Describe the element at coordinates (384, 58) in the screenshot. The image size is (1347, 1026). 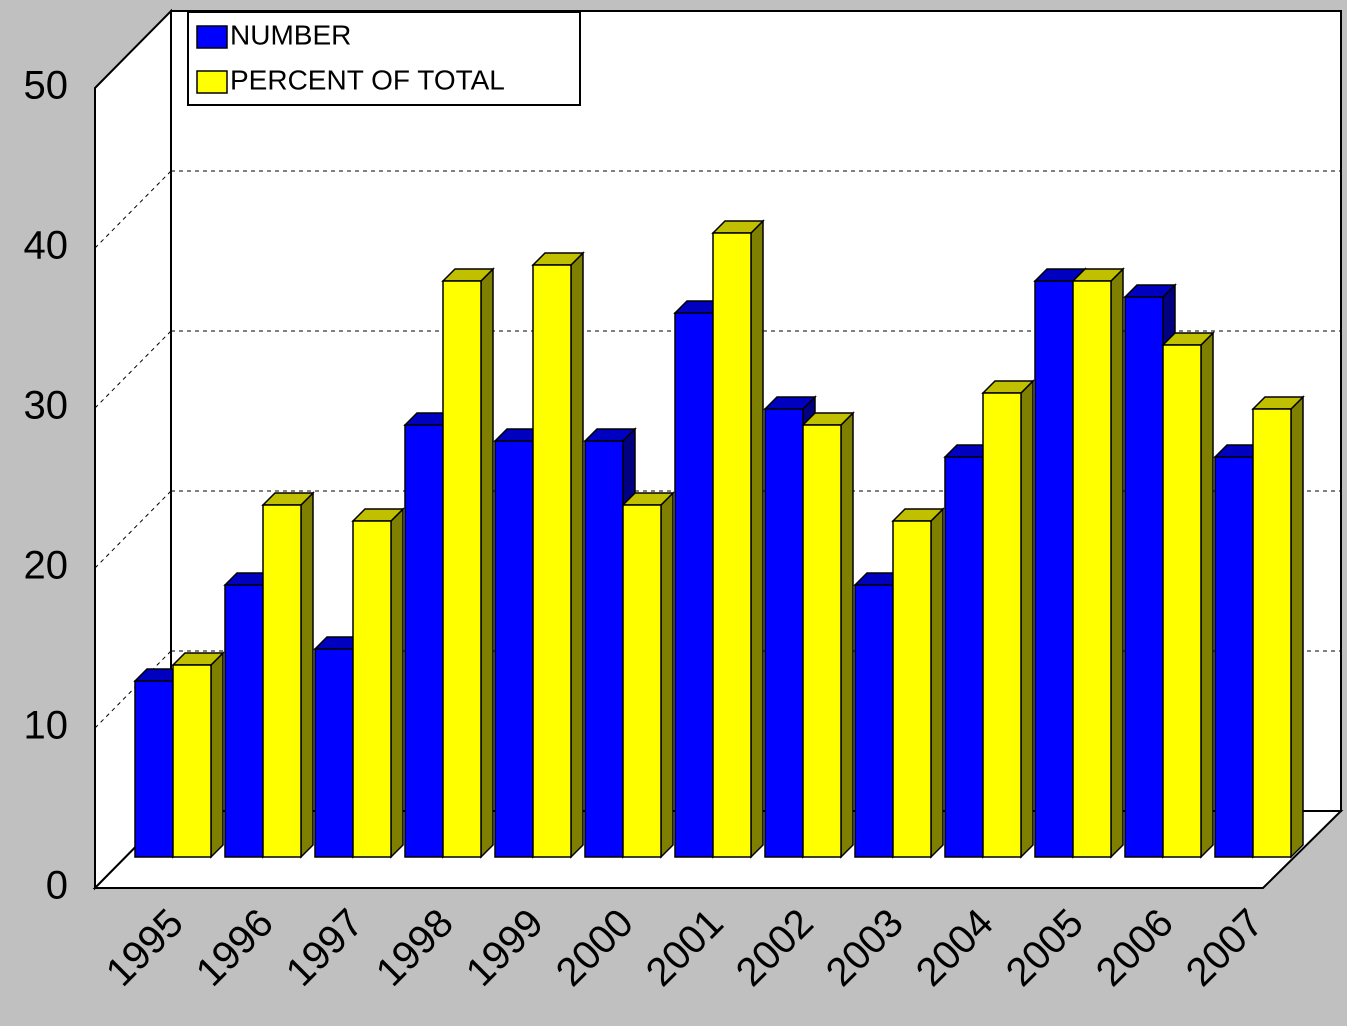
I see `legend` at that location.